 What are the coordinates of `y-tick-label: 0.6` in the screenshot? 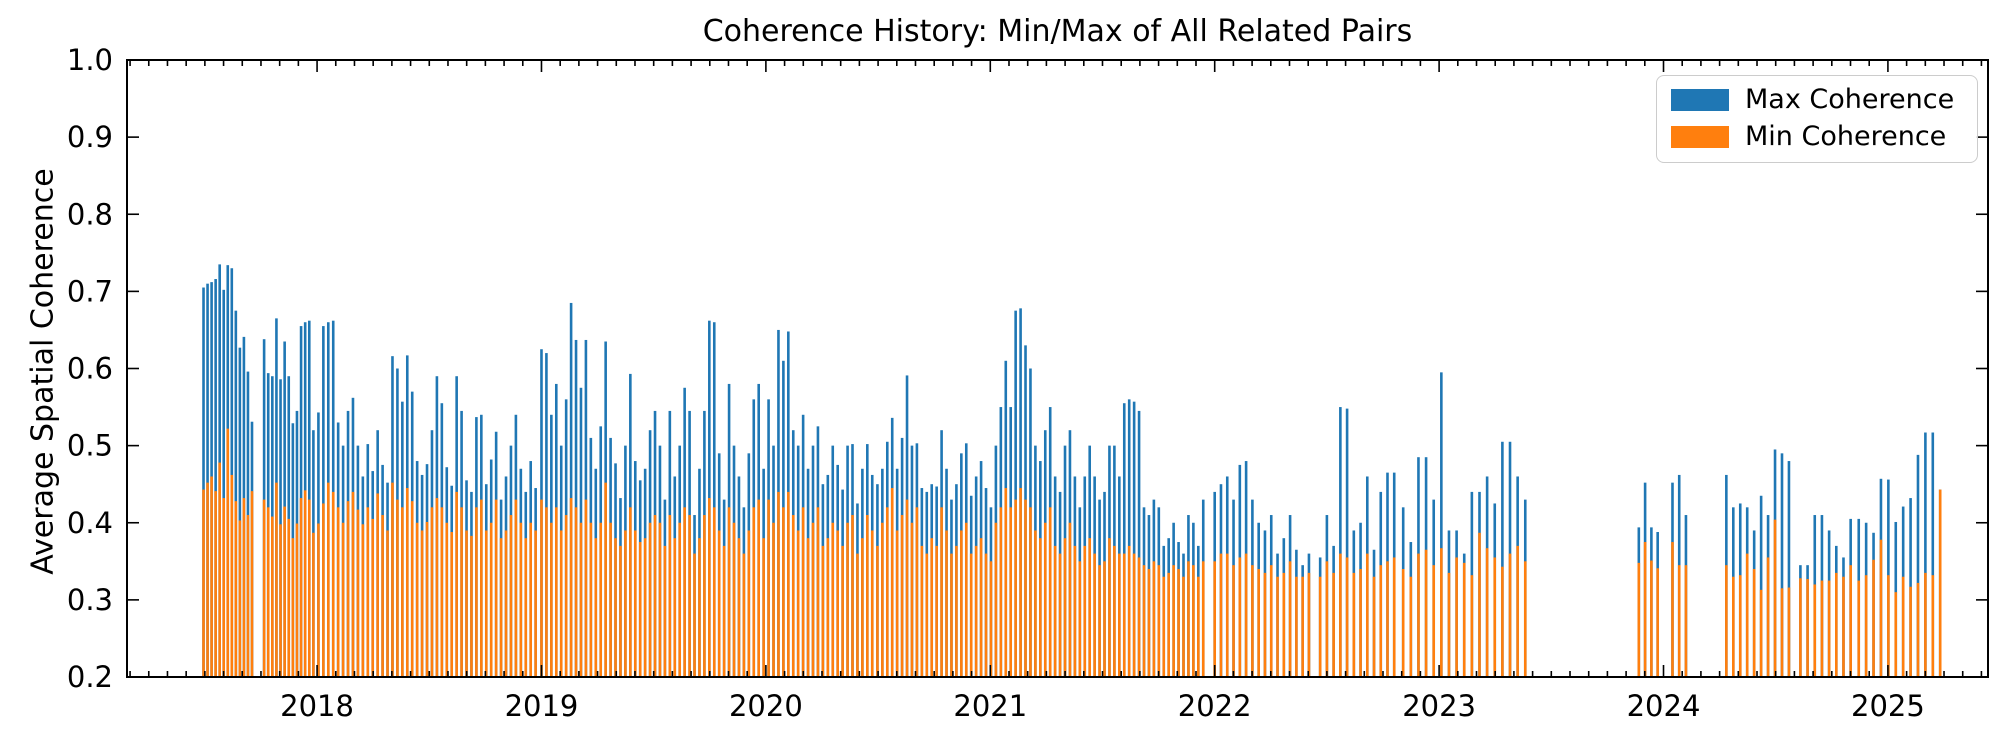 It's located at (90, 369).